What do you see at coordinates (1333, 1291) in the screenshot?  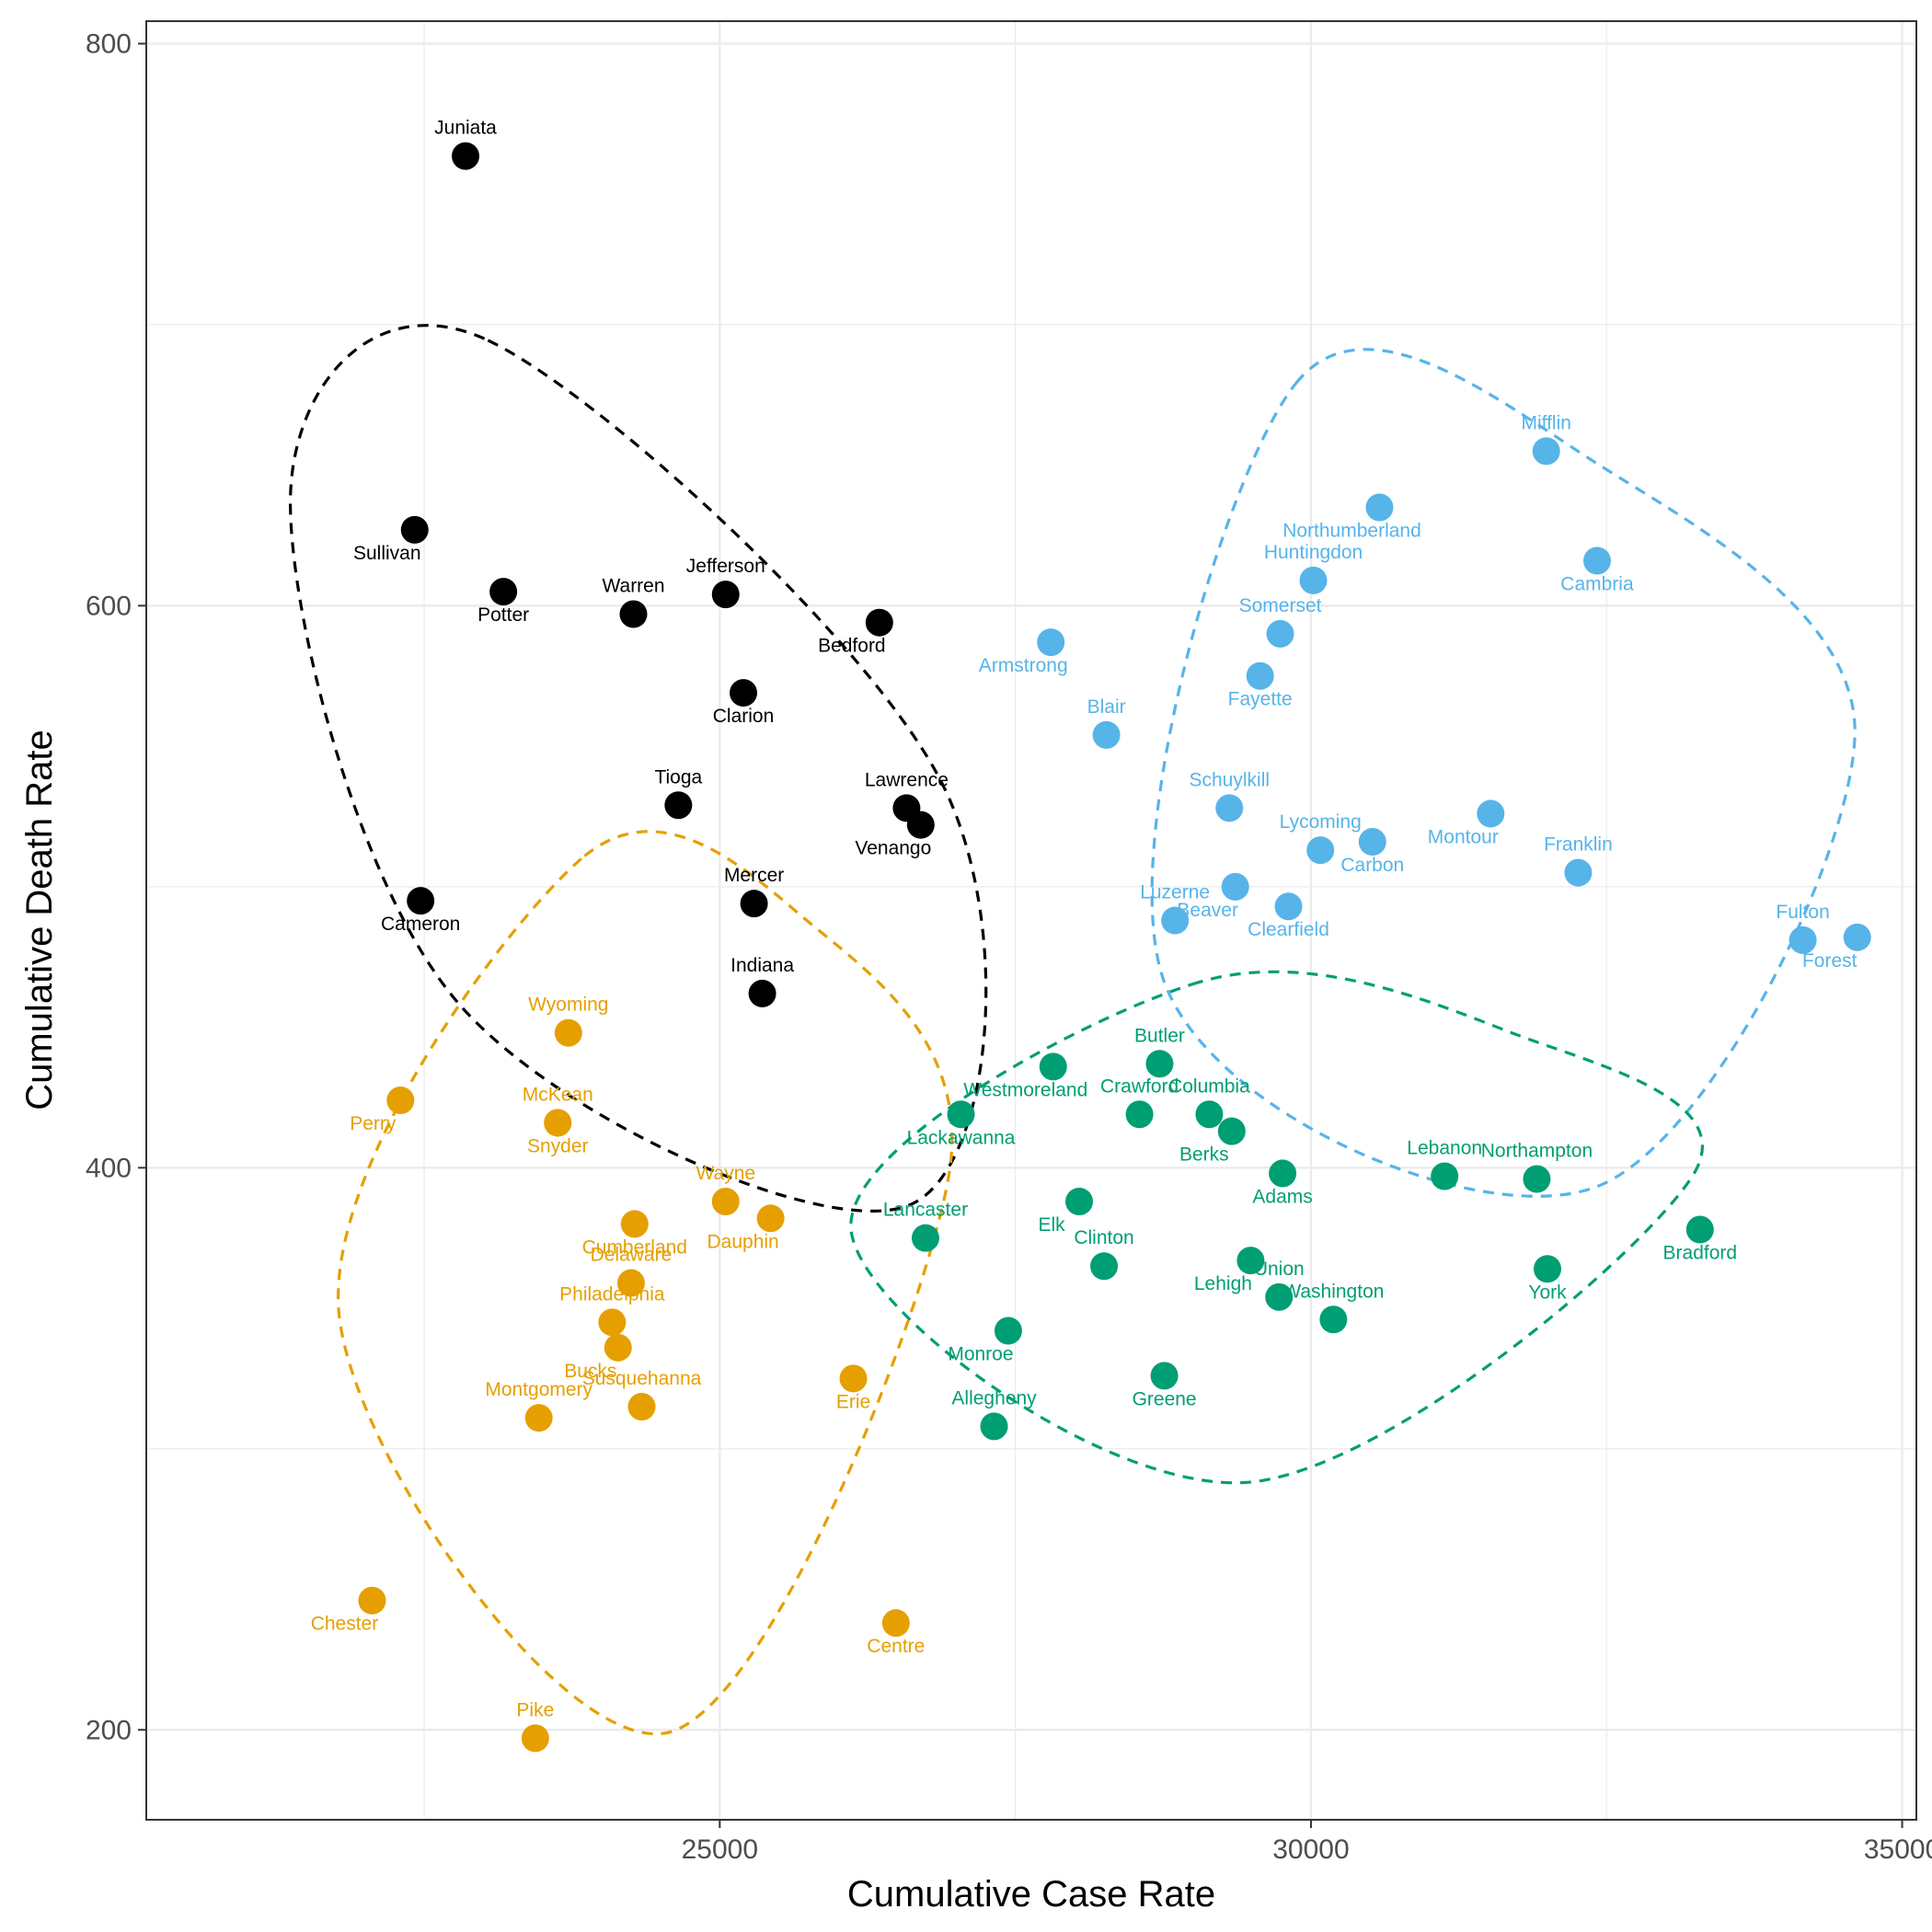 I see `point-label: Washington` at bounding box center [1333, 1291].